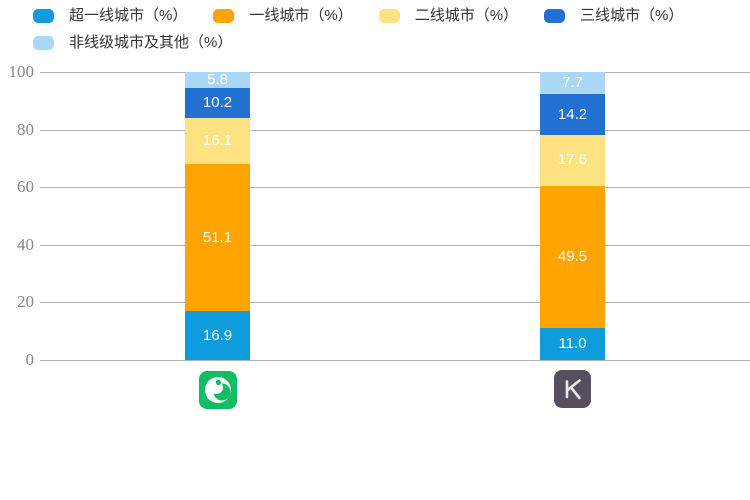  I want to click on kuaishou-app-icon, so click(572, 391).